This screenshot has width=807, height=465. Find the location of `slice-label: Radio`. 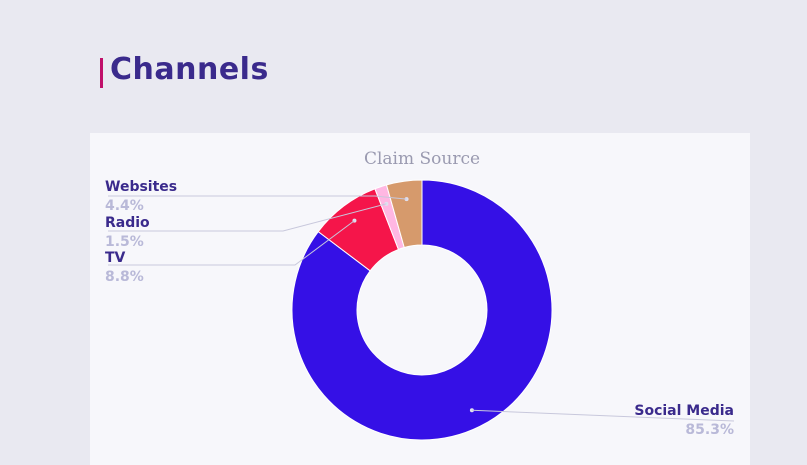

slice-label: Radio is located at coordinates (127, 223).